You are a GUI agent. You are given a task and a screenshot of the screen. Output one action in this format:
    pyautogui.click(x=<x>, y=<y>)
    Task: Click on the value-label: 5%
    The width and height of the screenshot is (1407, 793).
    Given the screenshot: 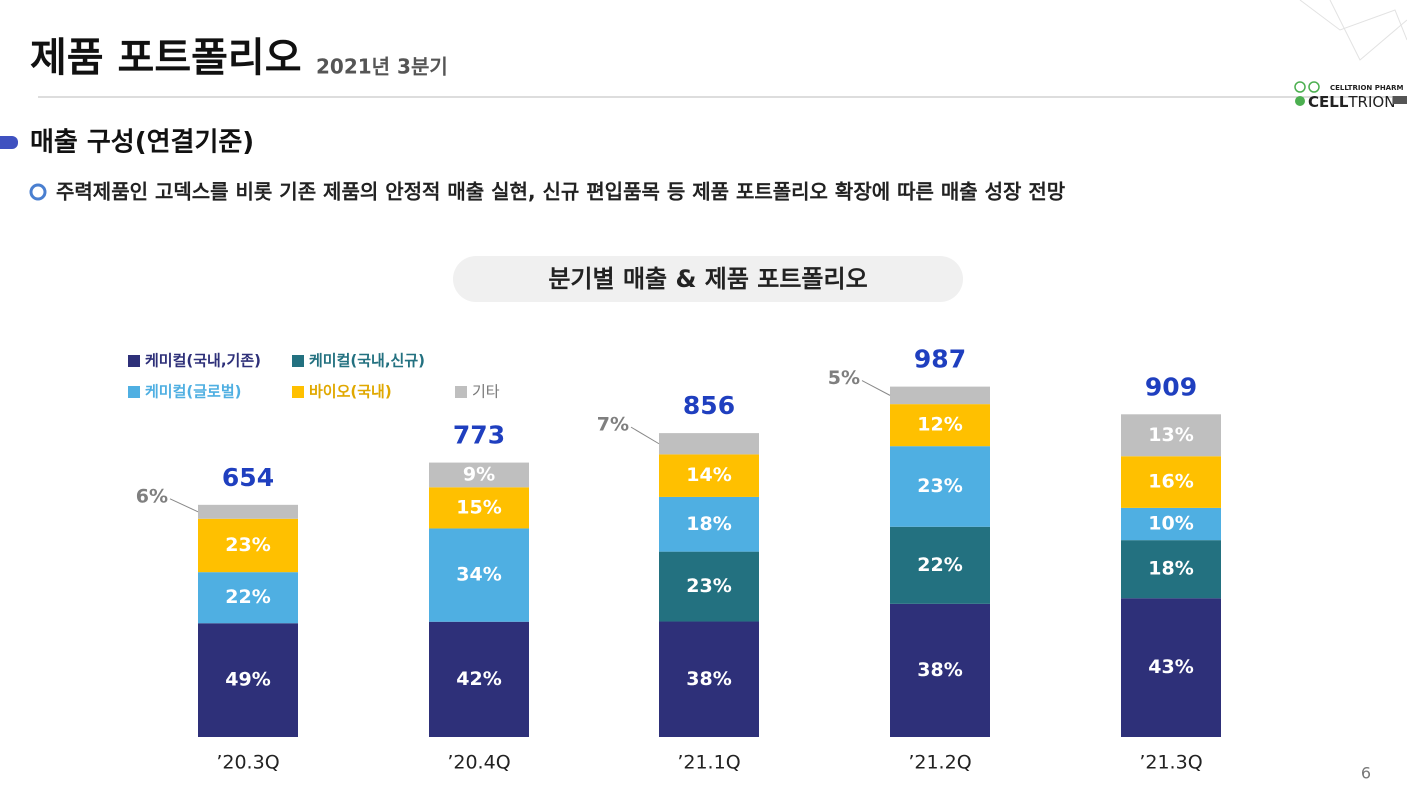 What is the action you would take?
    pyautogui.click(x=844, y=378)
    